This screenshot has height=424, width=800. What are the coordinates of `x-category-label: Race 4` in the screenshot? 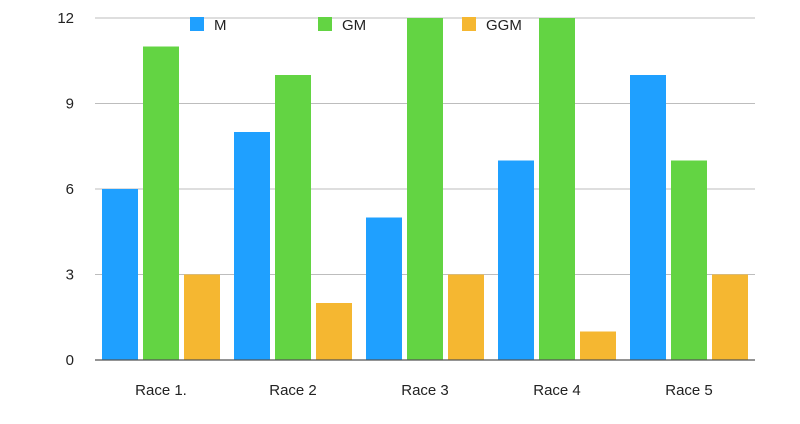 It's located at (557, 390).